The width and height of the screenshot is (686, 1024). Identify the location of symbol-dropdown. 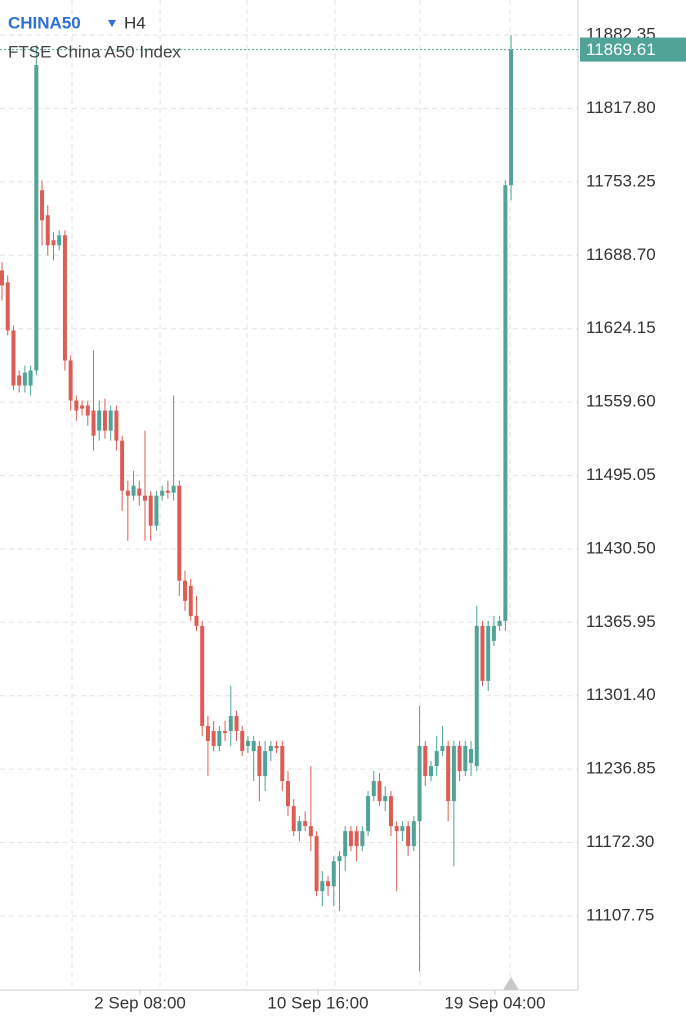
(112, 23).